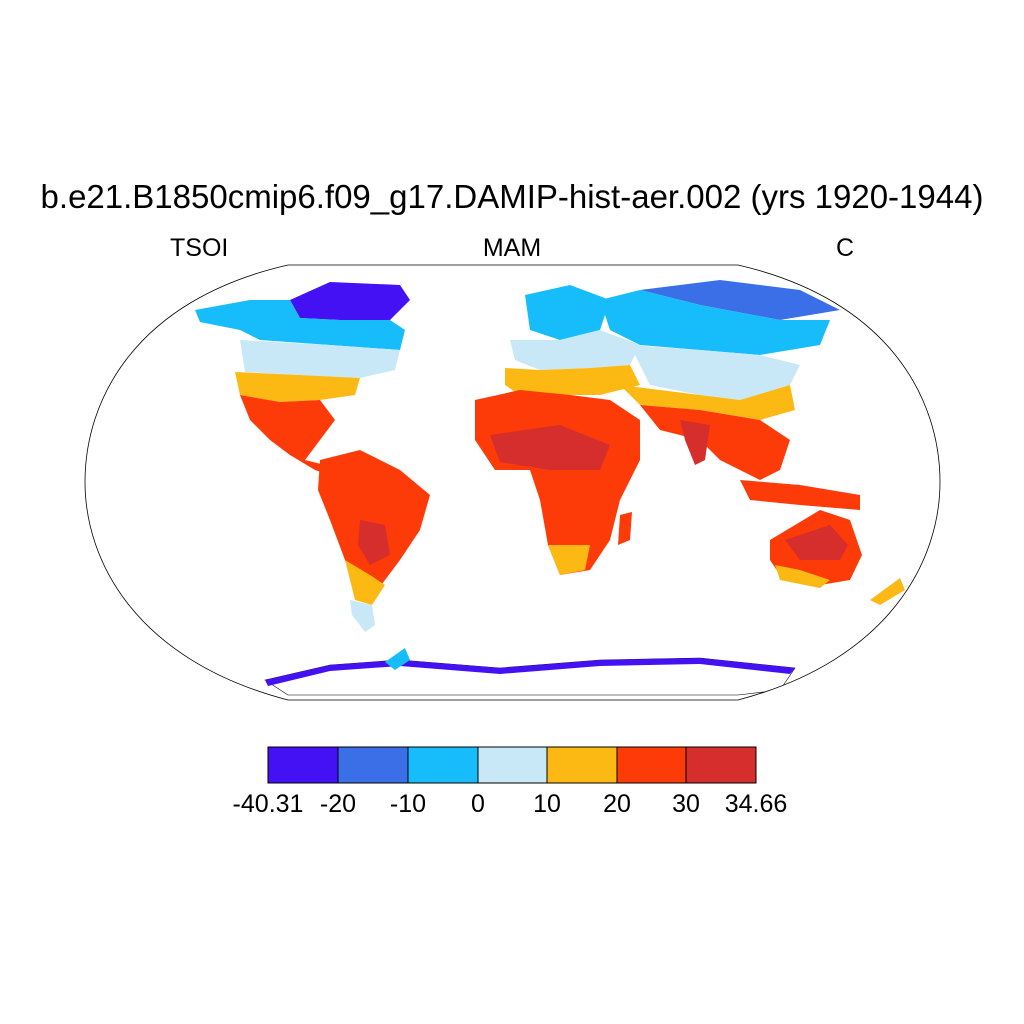 This screenshot has width=1024, height=1024. Describe the element at coordinates (297, 387) in the screenshot. I see `region-na-south` at that location.